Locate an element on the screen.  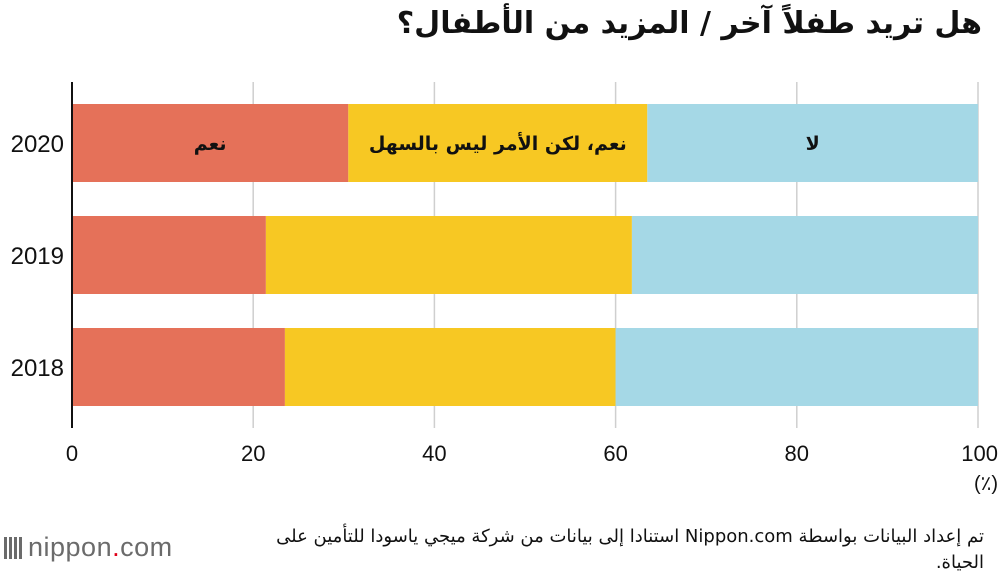
series-label: لا is located at coordinates (813, 144).